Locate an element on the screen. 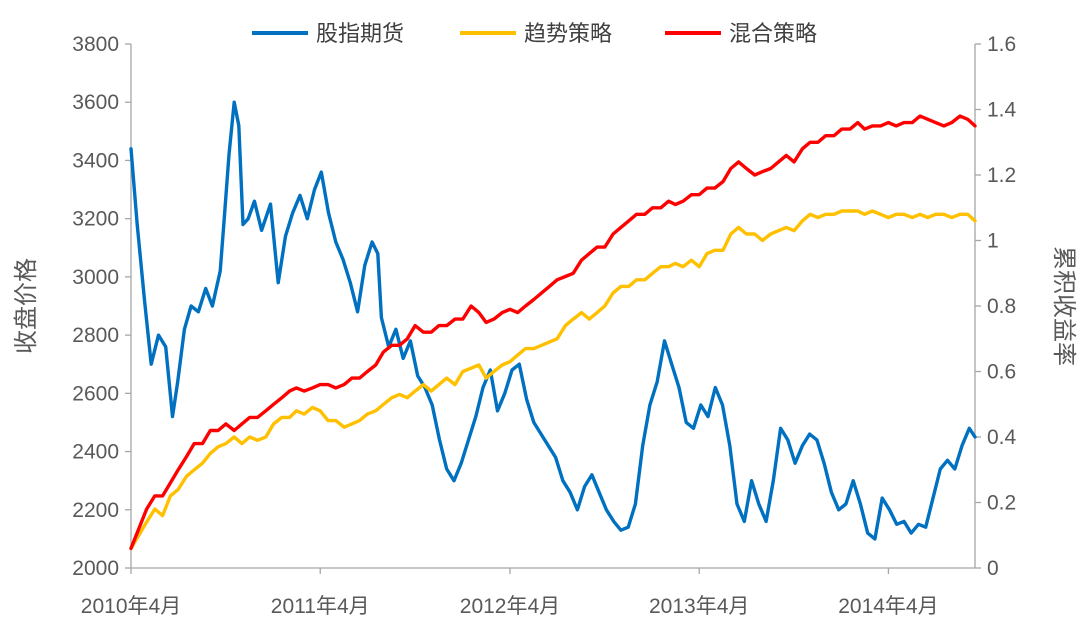 The image size is (1080, 630). x-axis: 2010年4月 2011年4月 2012年4月 2013年4月 2014年4月 is located at coordinates (528, 592).